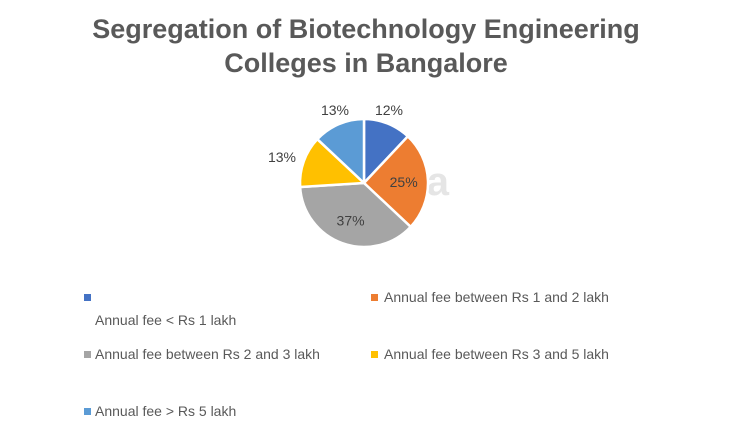 The image size is (732, 424). Describe the element at coordinates (166, 320) in the screenshot. I see `legend-label-0: Annual fee < Rs 1 lakh` at that location.